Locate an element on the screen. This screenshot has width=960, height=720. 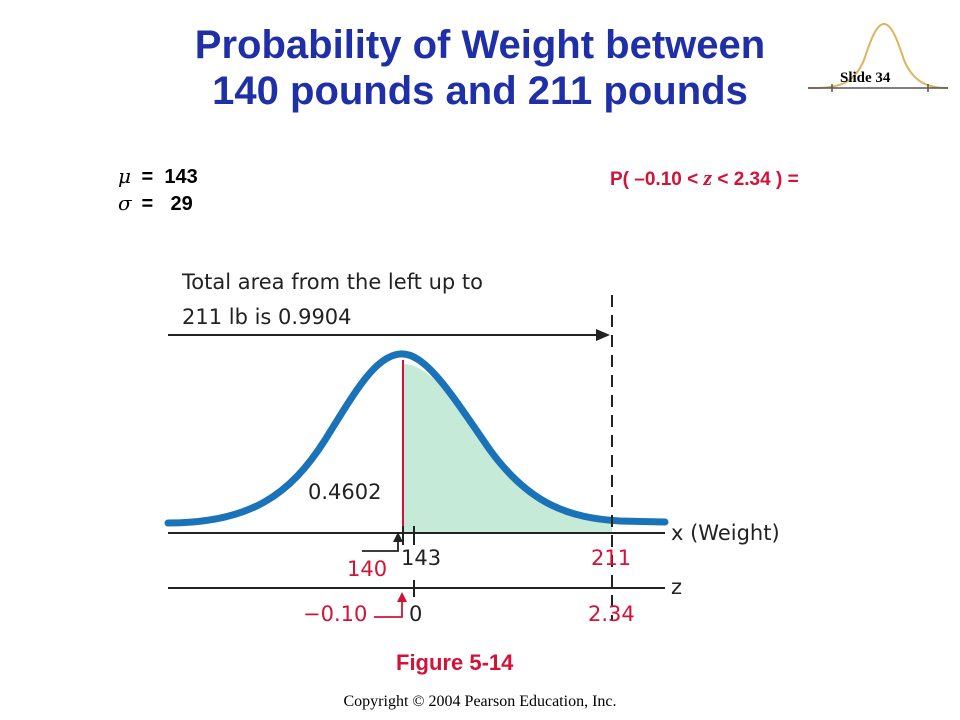
z-tick-label-0: 0 is located at coordinates (415, 614).